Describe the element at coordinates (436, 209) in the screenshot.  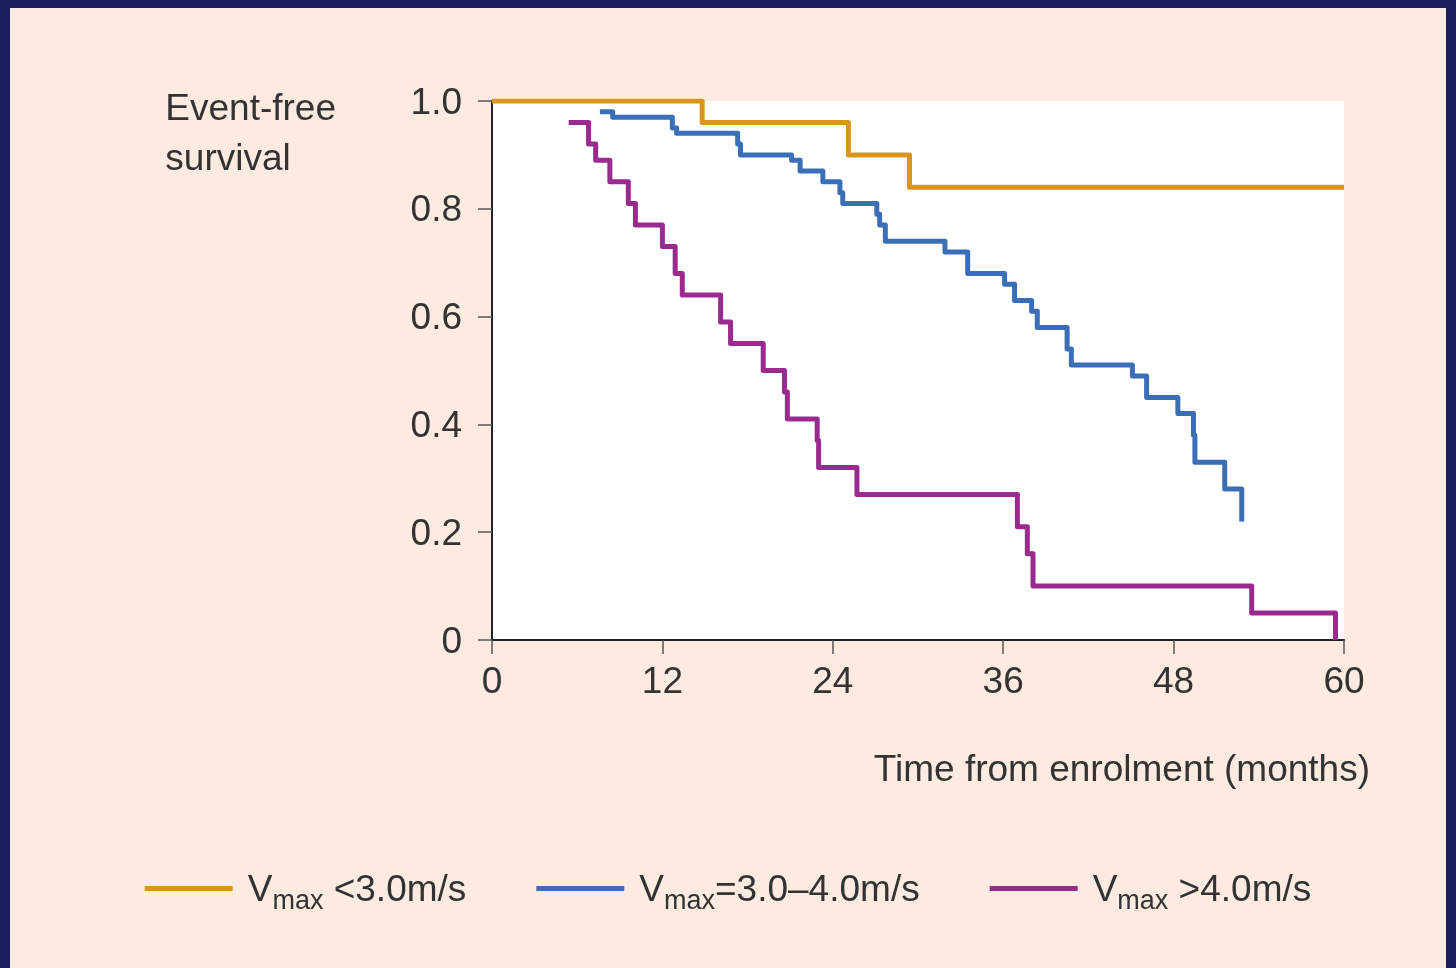
I see `y-tick-label: 0.8` at that location.